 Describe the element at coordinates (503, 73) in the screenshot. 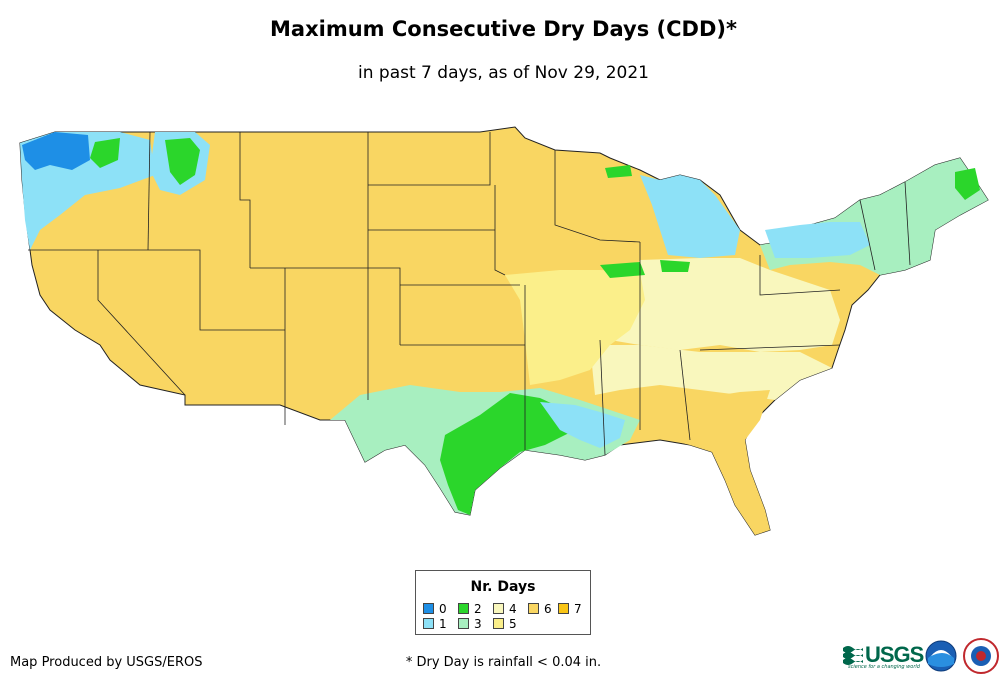

I see `map-subtitle: in past 7 days, as of Nov 29, 2021` at that location.